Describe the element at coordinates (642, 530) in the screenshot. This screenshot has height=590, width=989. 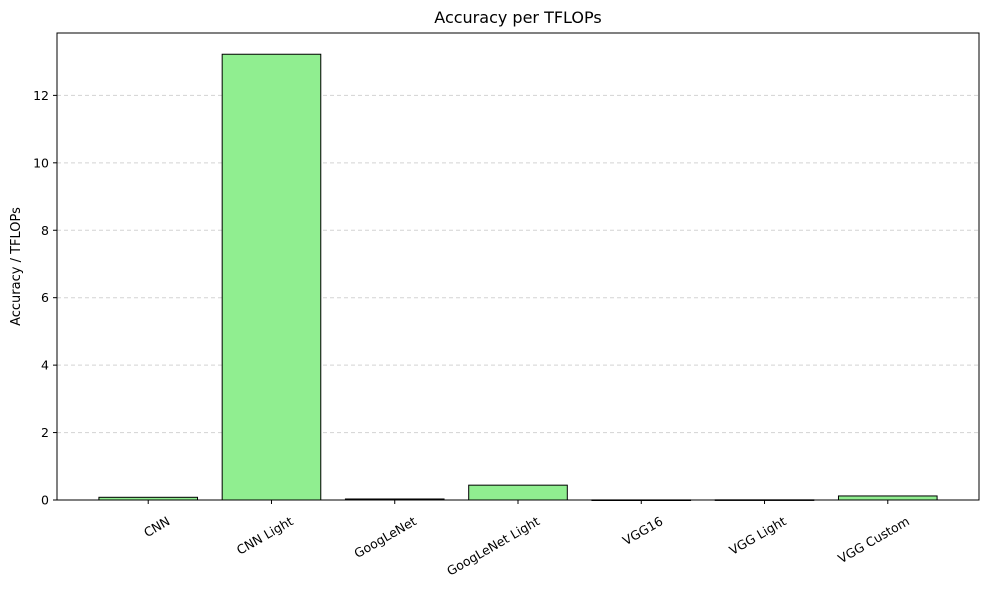
I see `x-tick-label: VGG16` at that location.